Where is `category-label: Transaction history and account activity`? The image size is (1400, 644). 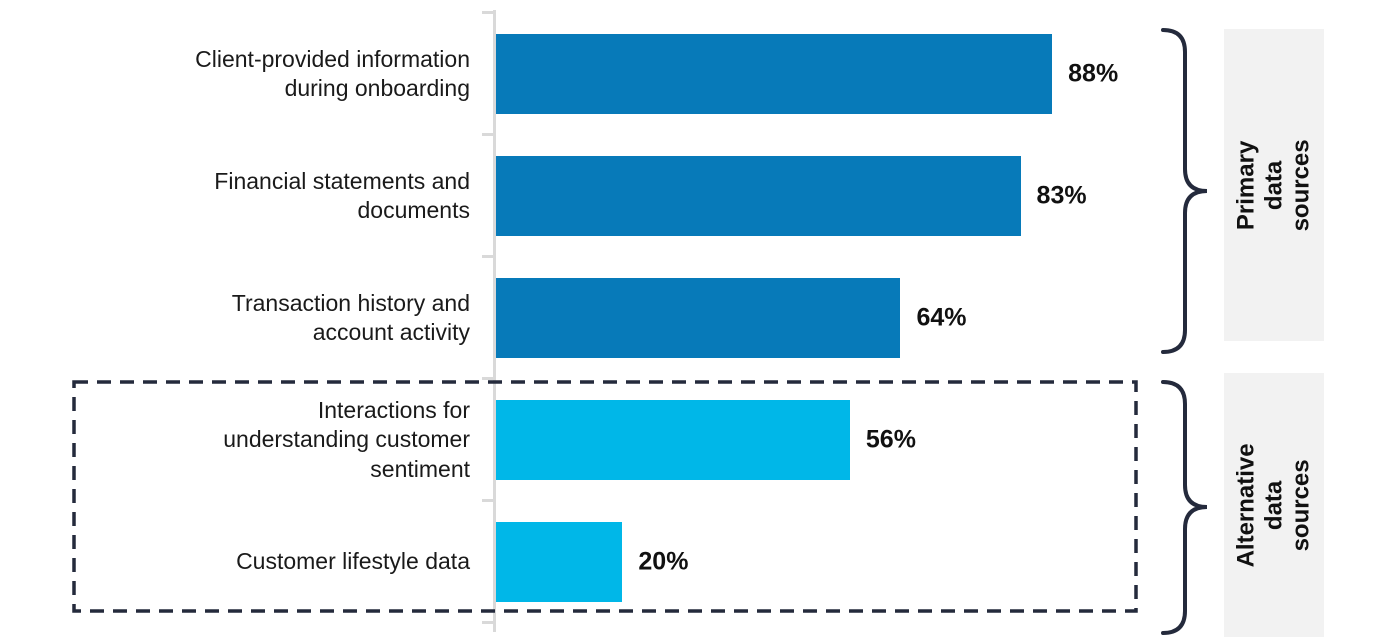 category-label: Transaction history and account activity is located at coordinates (350, 317).